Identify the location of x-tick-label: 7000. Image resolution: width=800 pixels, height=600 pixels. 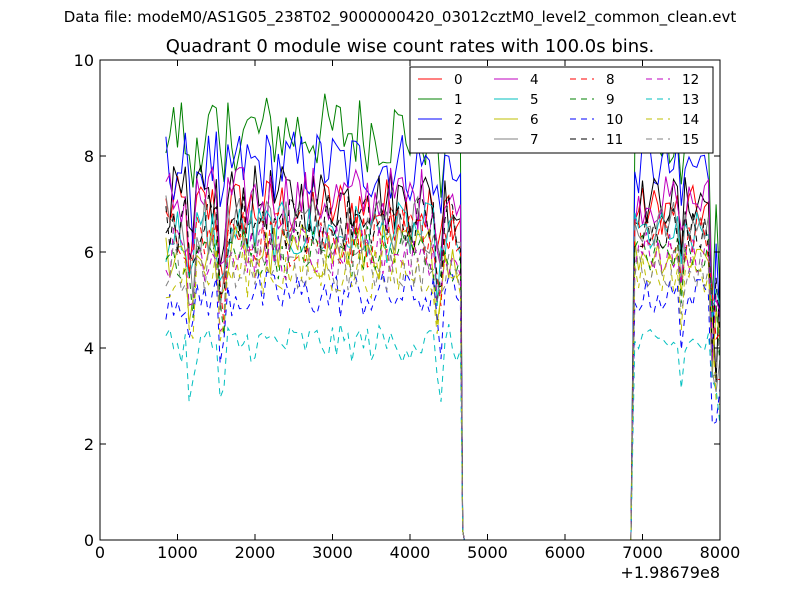
(642, 552).